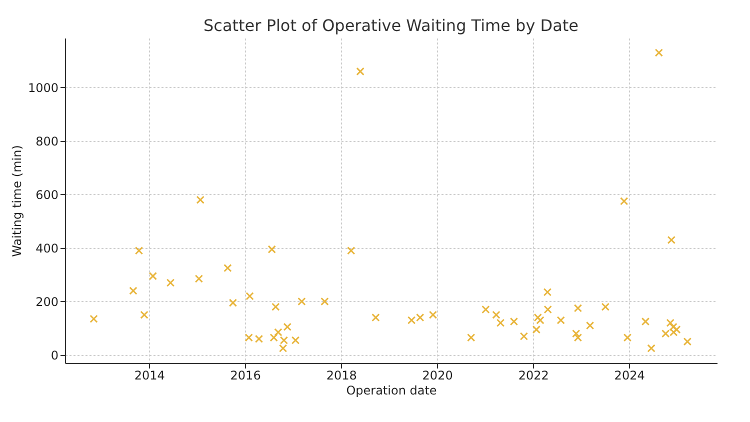 The image size is (750, 422). I want to click on y-tick-label: 200, so click(47, 301).